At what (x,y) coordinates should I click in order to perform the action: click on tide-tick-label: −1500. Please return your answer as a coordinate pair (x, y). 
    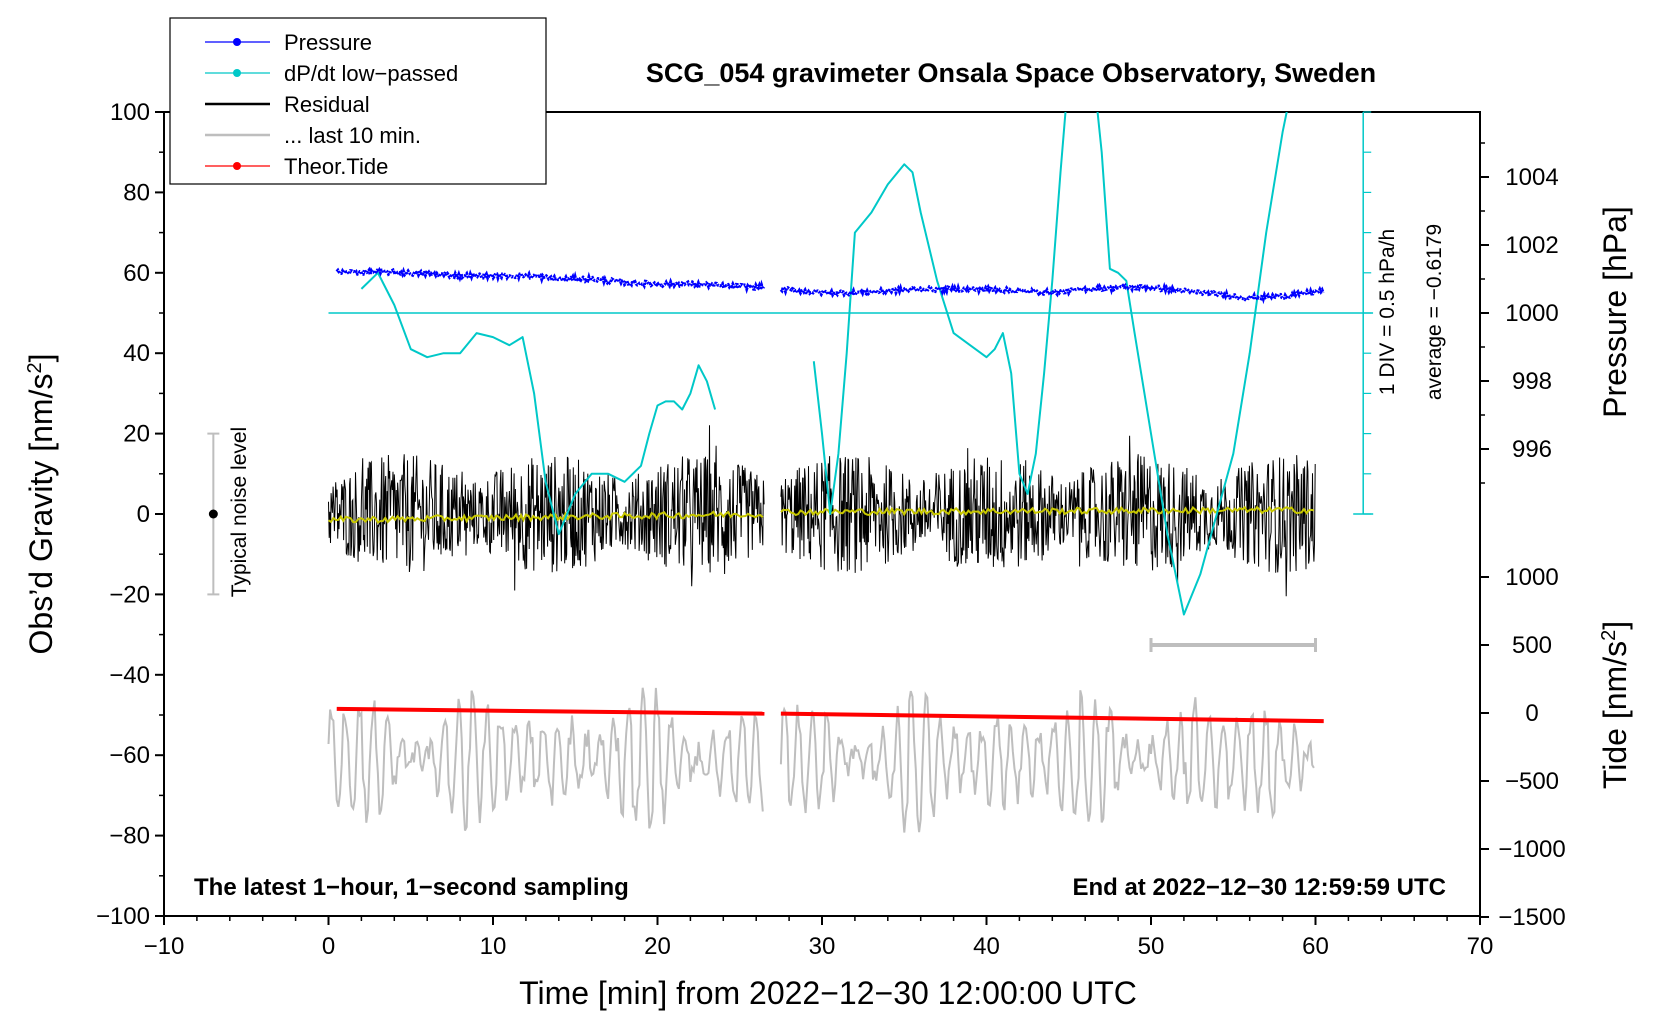
    Looking at the image, I should click on (1531, 917).